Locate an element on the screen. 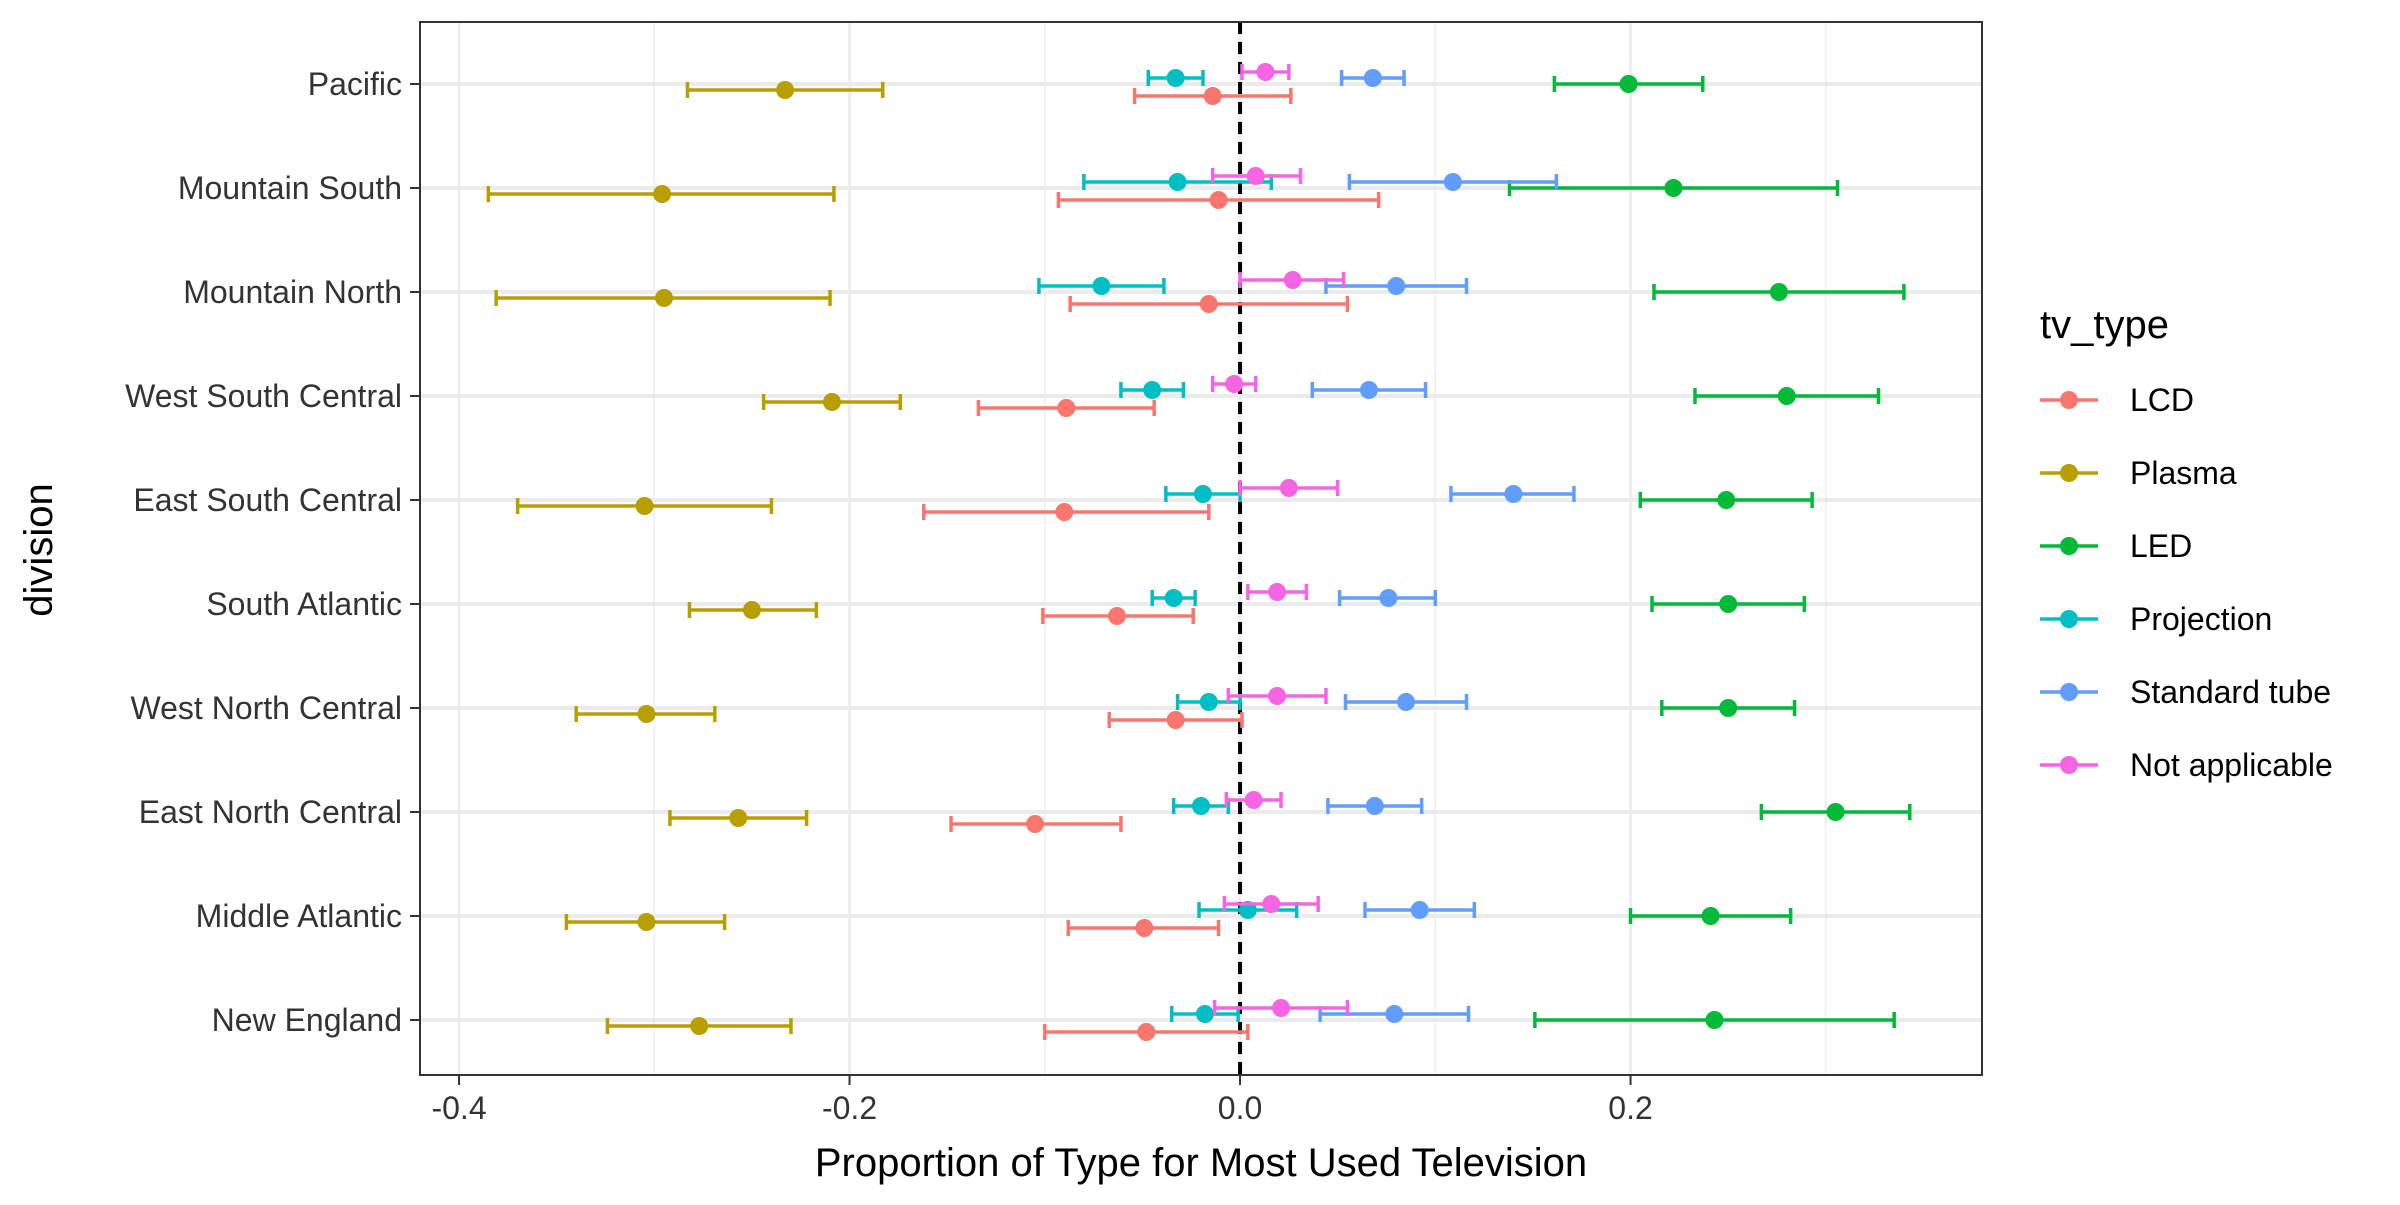 This screenshot has height=1205, width=2400. y-tick-label: West North Central is located at coordinates (267, 708).